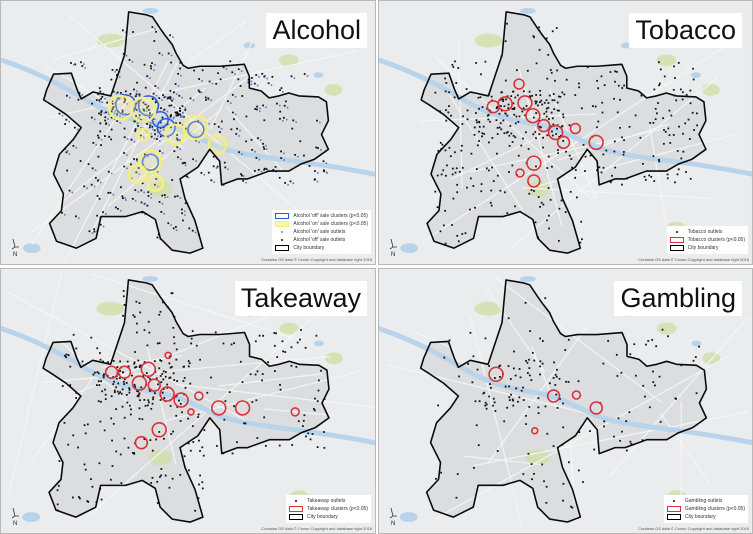 Image resolution: width=753 pixels, height=534 pixels. I want to click on legend-dot-icon, so click(282, 232).